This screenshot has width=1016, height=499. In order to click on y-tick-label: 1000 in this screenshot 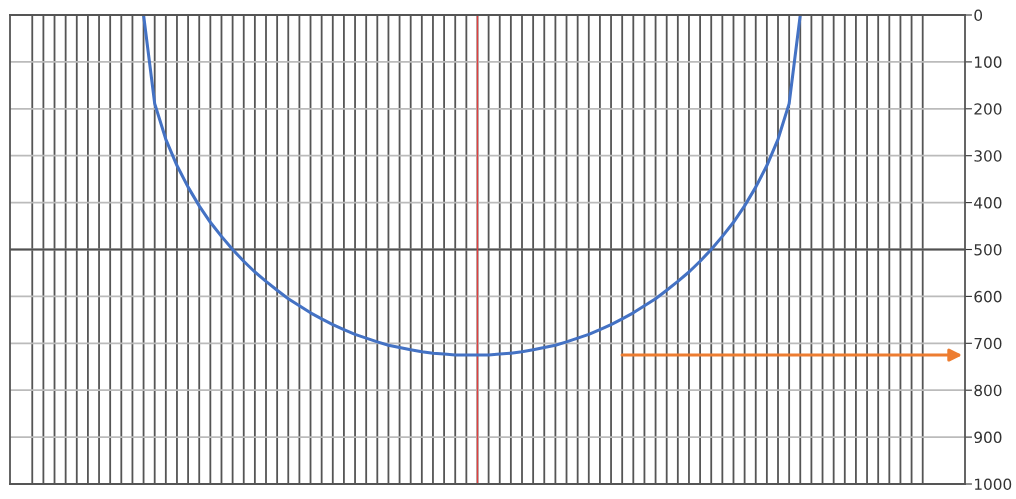, I will do `click(993, 484)`.